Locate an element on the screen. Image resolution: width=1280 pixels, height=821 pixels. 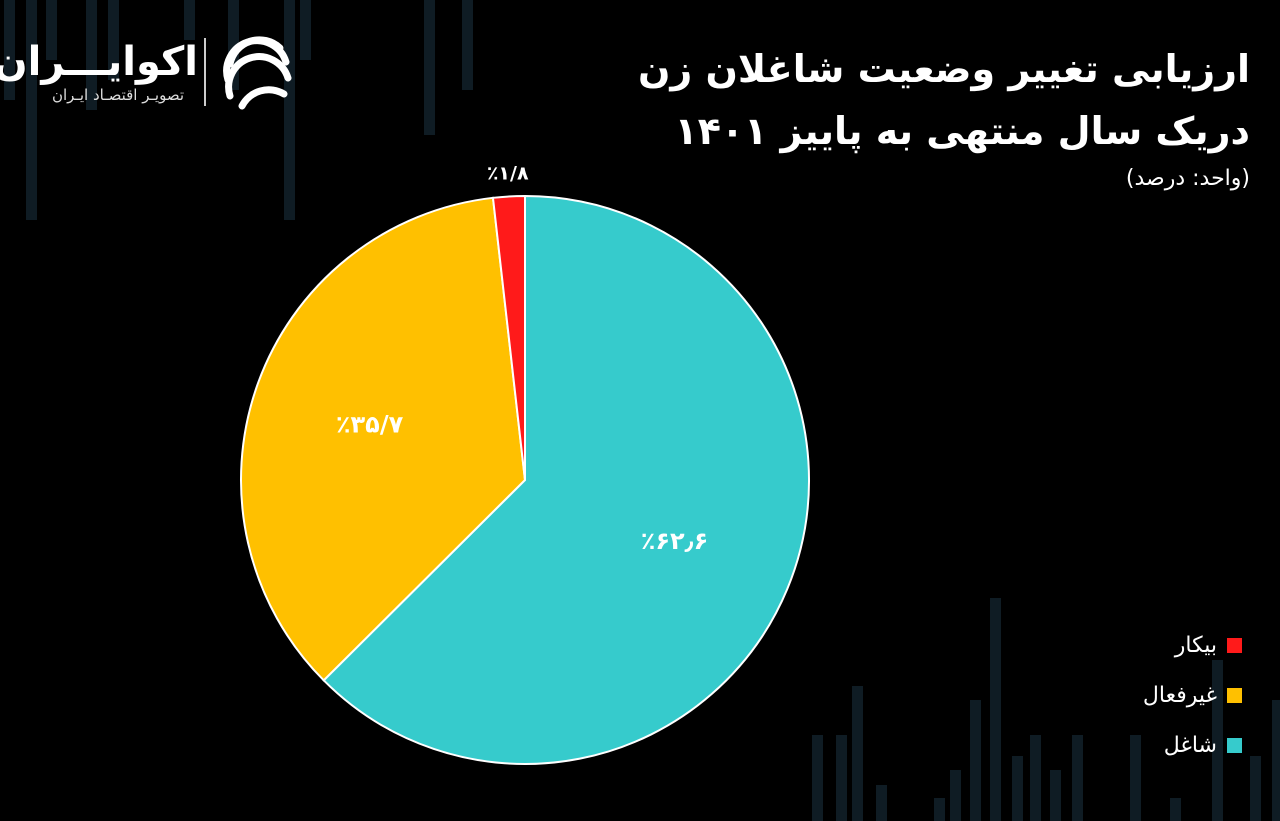
legend-swatch-unemployed is located at coordinates (1234, 645).